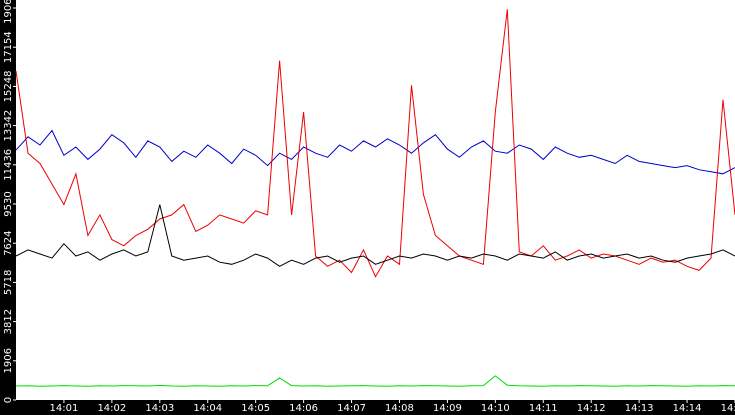  What do you see at coordinates (8, 242) in the screenshot?
I see `y-tick-label: 7624` at bounding box center [8, 242].